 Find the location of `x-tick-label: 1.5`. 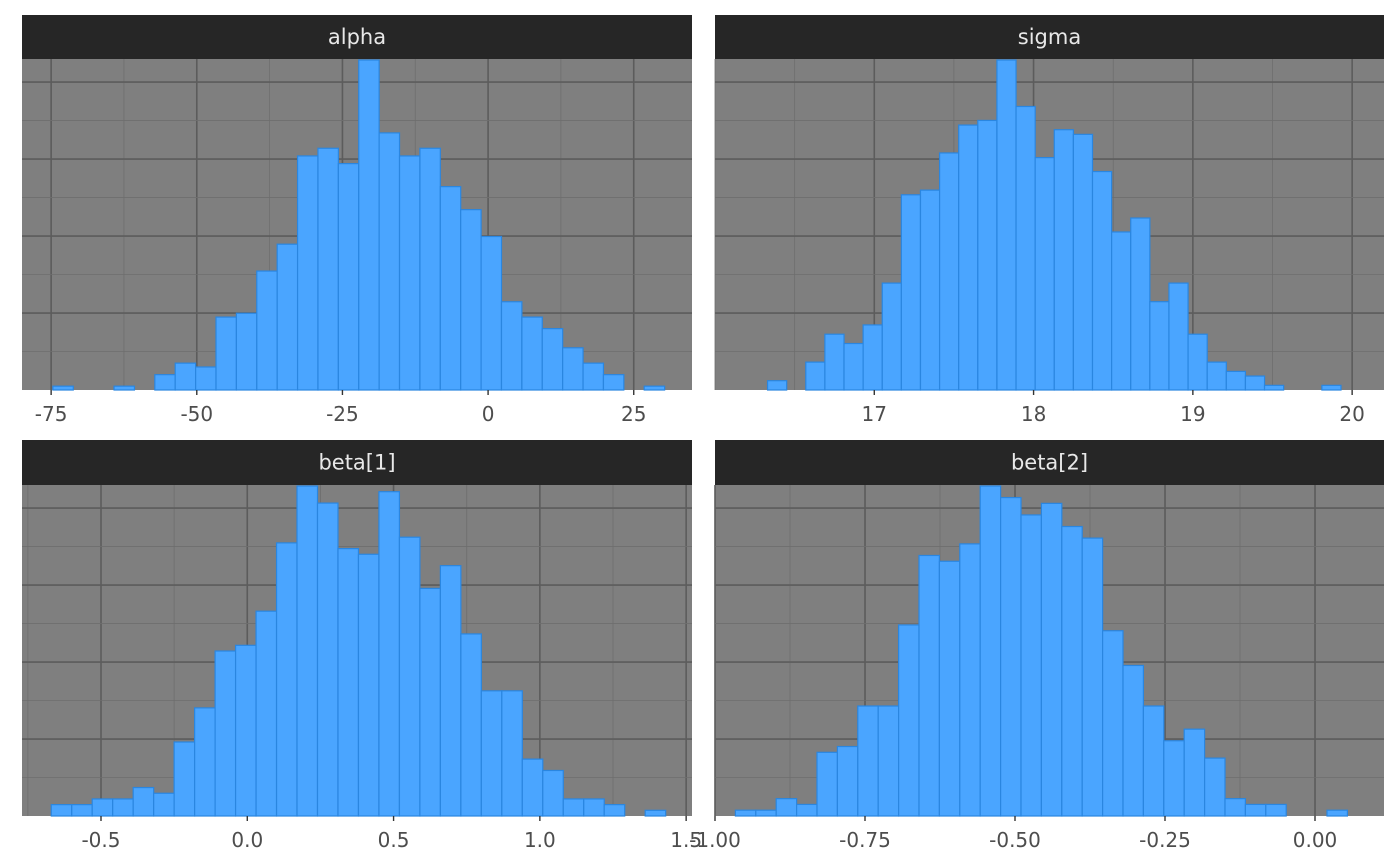

x-tick-label: 1.5 is located at coordinates (686, 840).